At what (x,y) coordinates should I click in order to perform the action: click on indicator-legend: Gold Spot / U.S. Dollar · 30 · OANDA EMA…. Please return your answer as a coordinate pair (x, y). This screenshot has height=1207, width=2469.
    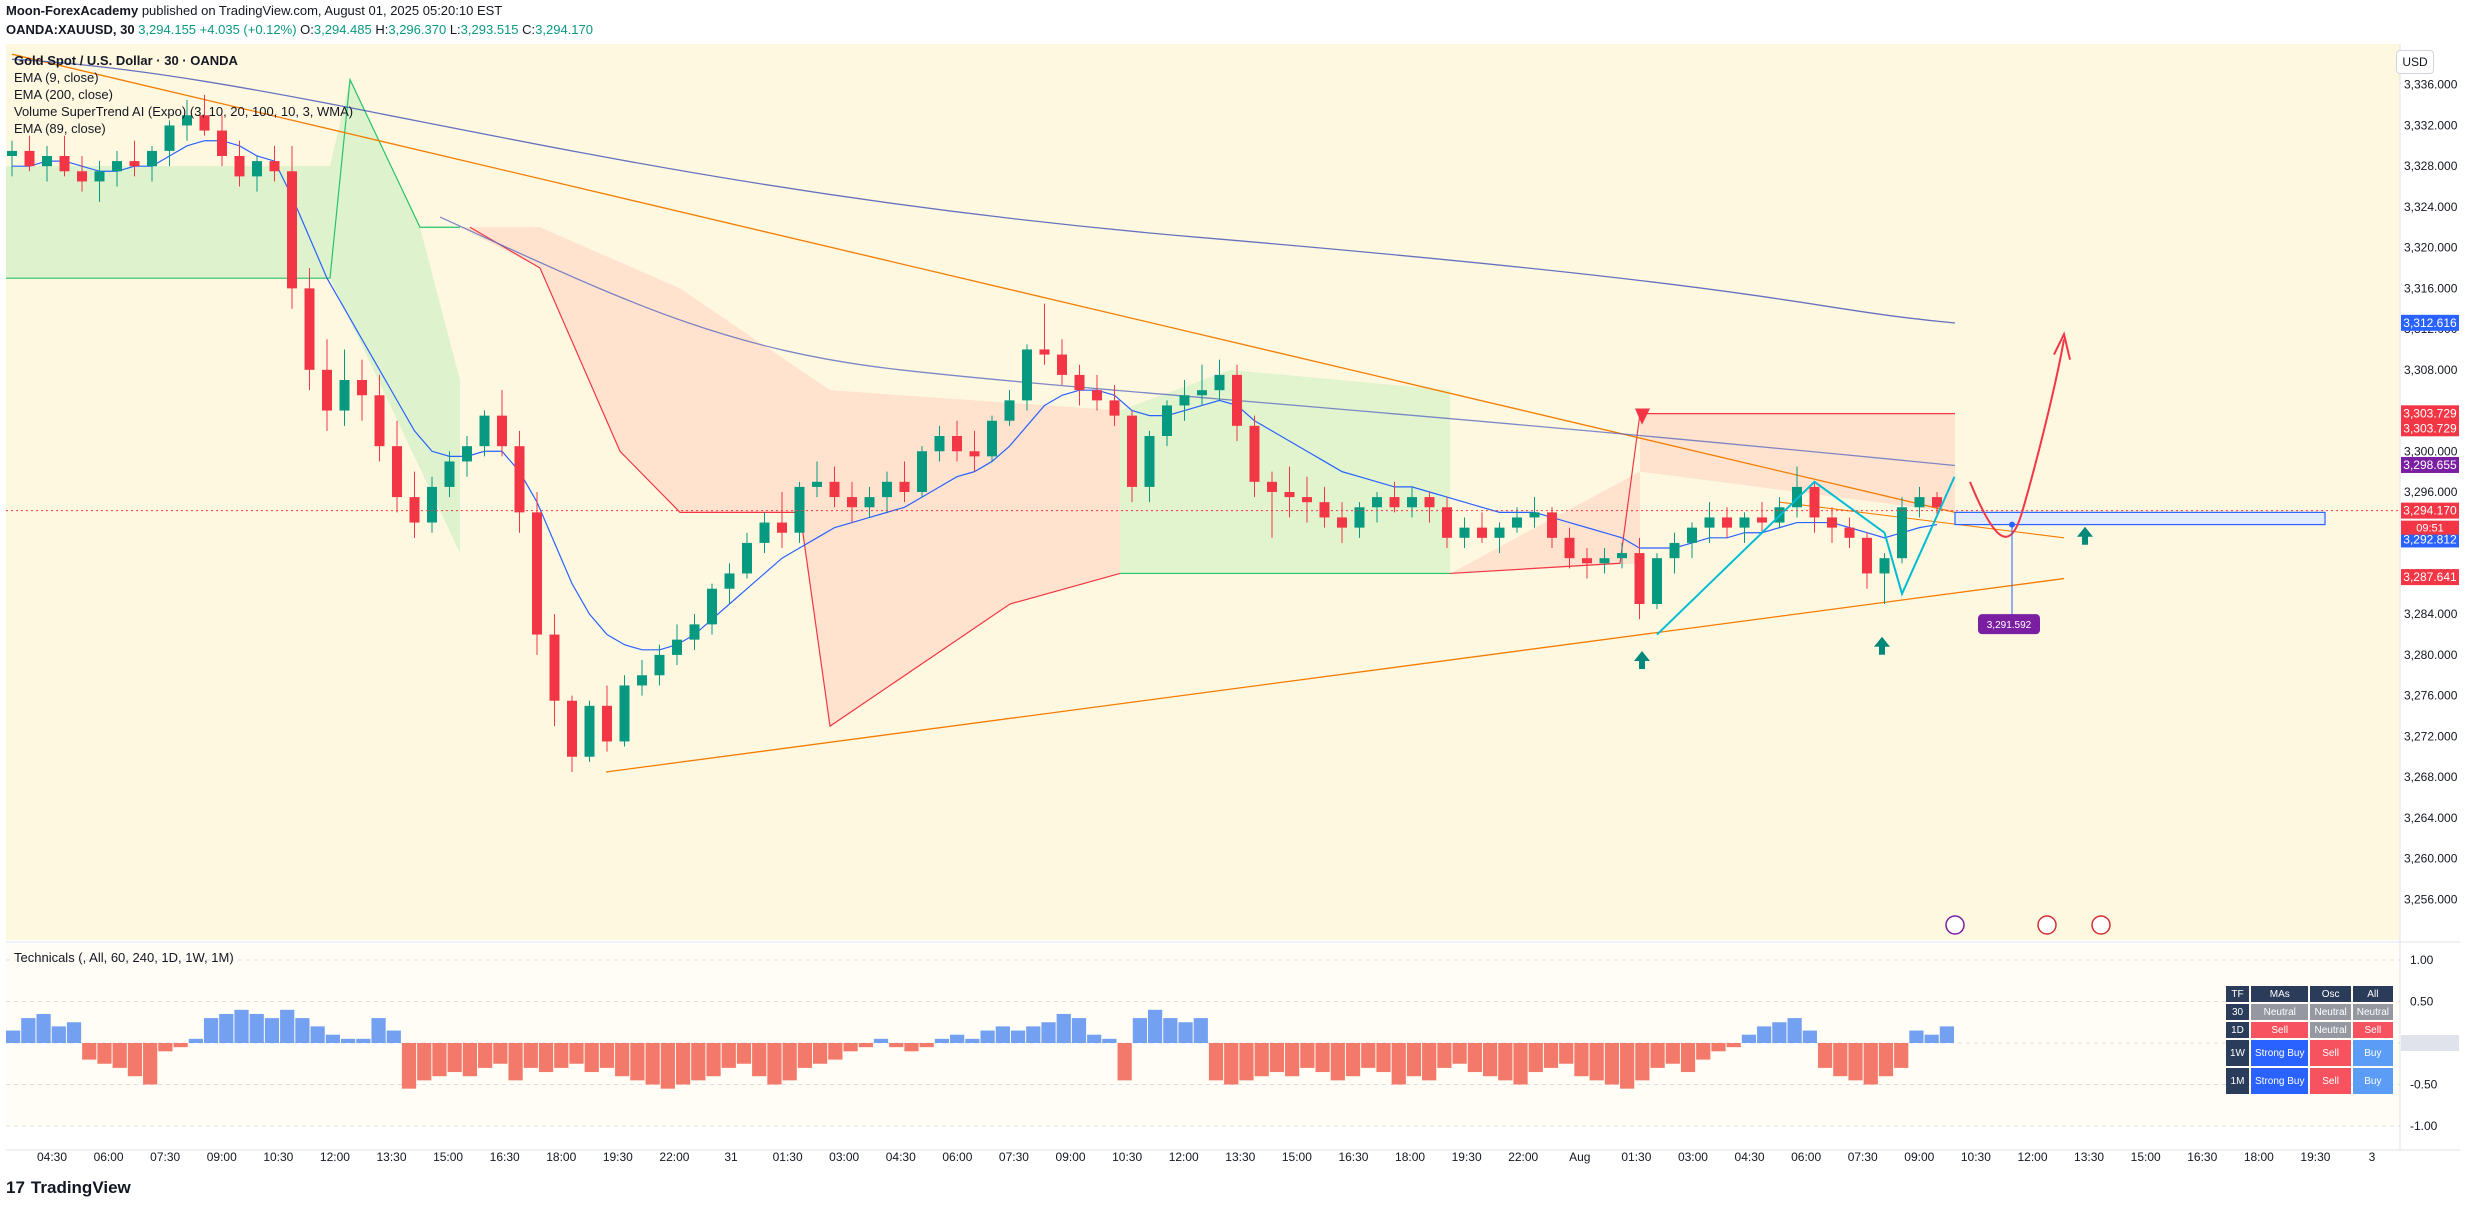
    Looking at the image, I should click on (183, 94).